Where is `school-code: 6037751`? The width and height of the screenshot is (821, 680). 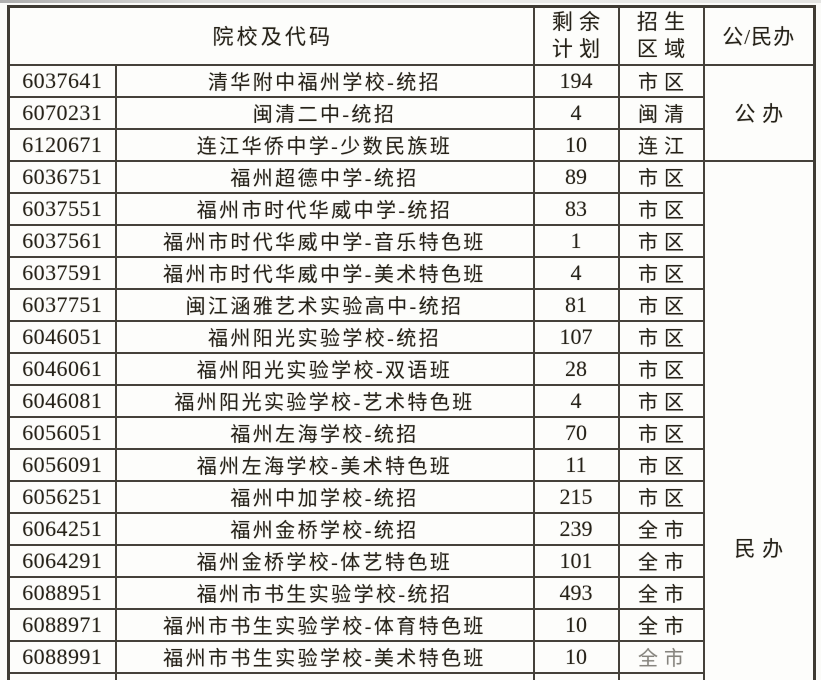 school-code: 6037751 is located at coordinates (62, 304).